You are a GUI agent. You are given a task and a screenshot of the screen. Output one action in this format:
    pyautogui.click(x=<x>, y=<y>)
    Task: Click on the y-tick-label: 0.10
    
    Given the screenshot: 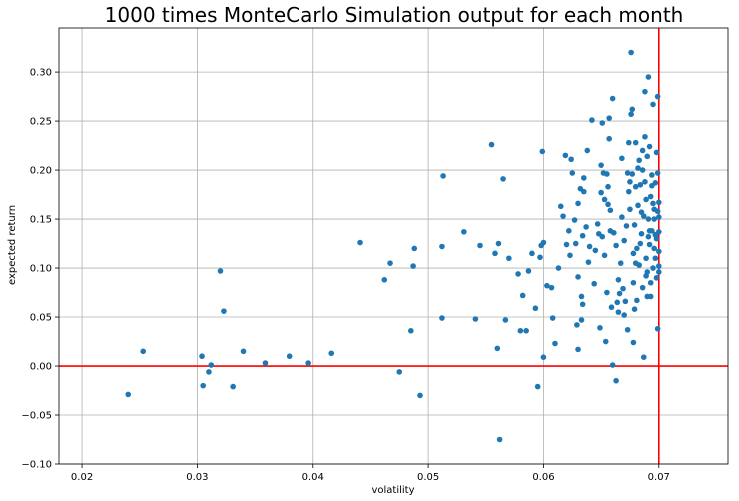 What is the action you would take?
    pyautogui.click(x=41, y=269)
    